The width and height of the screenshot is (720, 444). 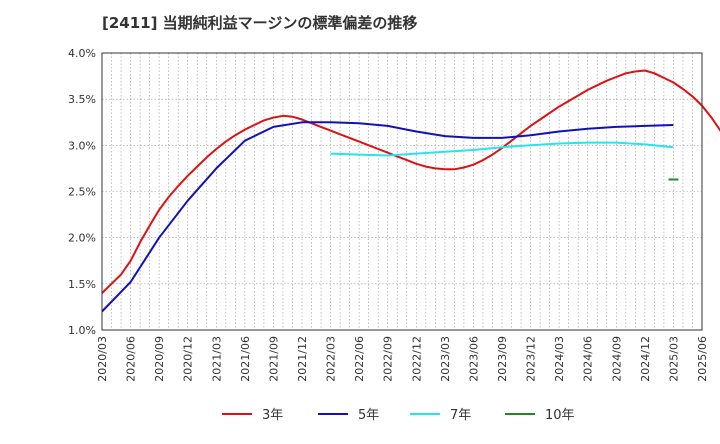 What do you see at coordinates (82, 145) in the screenshot?
I see `y-tick-label: 3.0%` at bounding box center [82, 145].